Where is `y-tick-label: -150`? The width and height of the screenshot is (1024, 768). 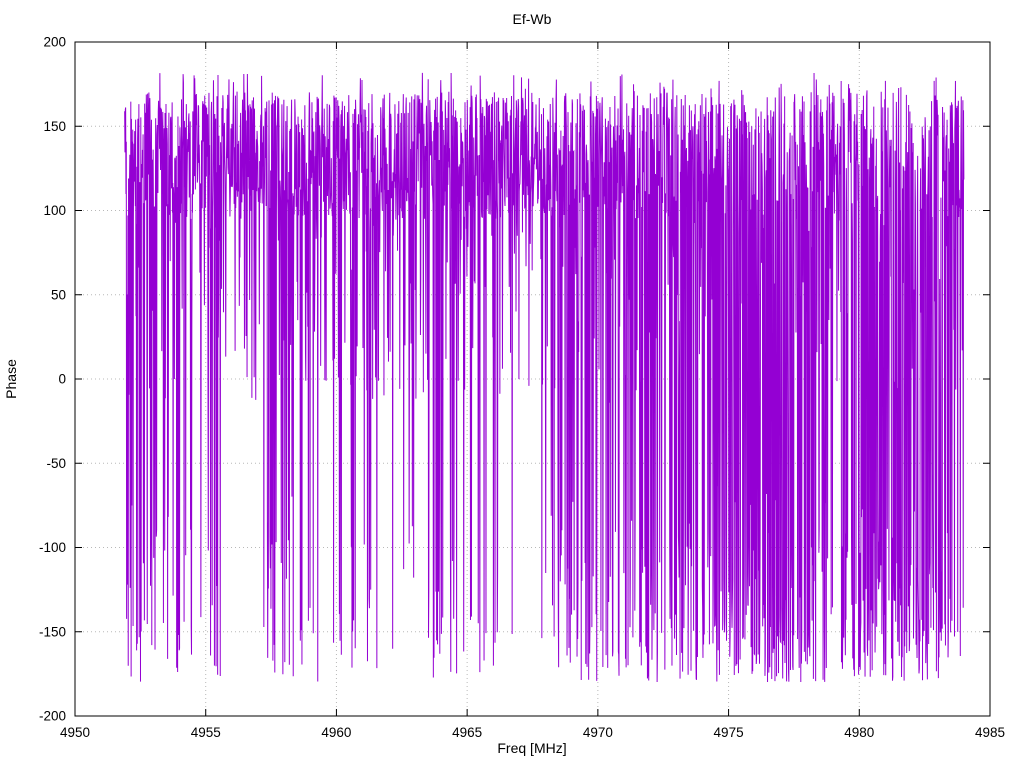
y-tick-label: -150 is located at coordinates (52, 631).